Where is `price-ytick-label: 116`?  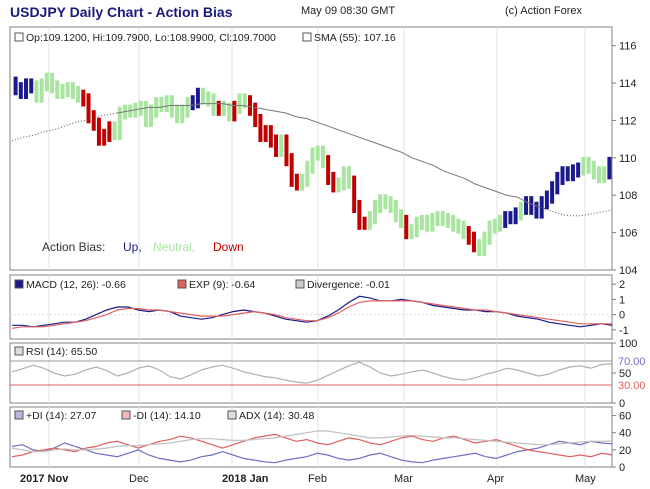
price-ytick-label: 116 is located at coordinates (628, 47).